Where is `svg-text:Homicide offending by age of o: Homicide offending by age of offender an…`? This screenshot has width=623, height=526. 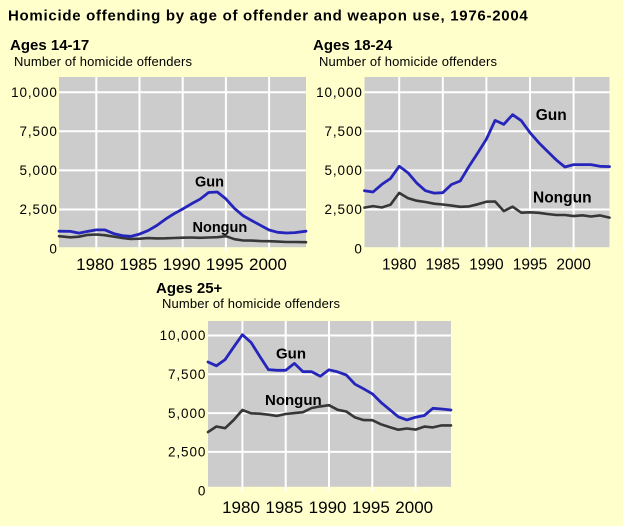
svg-text:Homicide offending by age of o: Homicide offending by age of offender an… is located at coordinates (268, 16).